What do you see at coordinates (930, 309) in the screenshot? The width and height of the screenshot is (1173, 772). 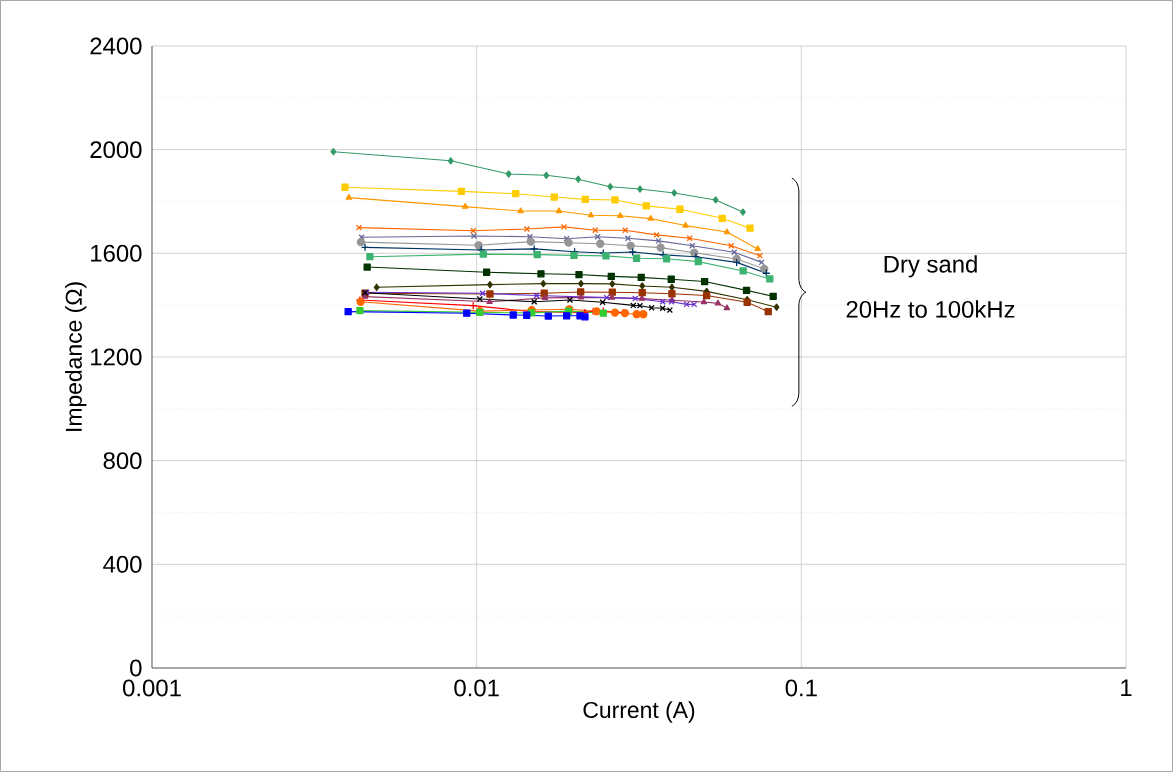 I see `annotation: 20Hz to 100kHz` at bounding box center [930, 309].